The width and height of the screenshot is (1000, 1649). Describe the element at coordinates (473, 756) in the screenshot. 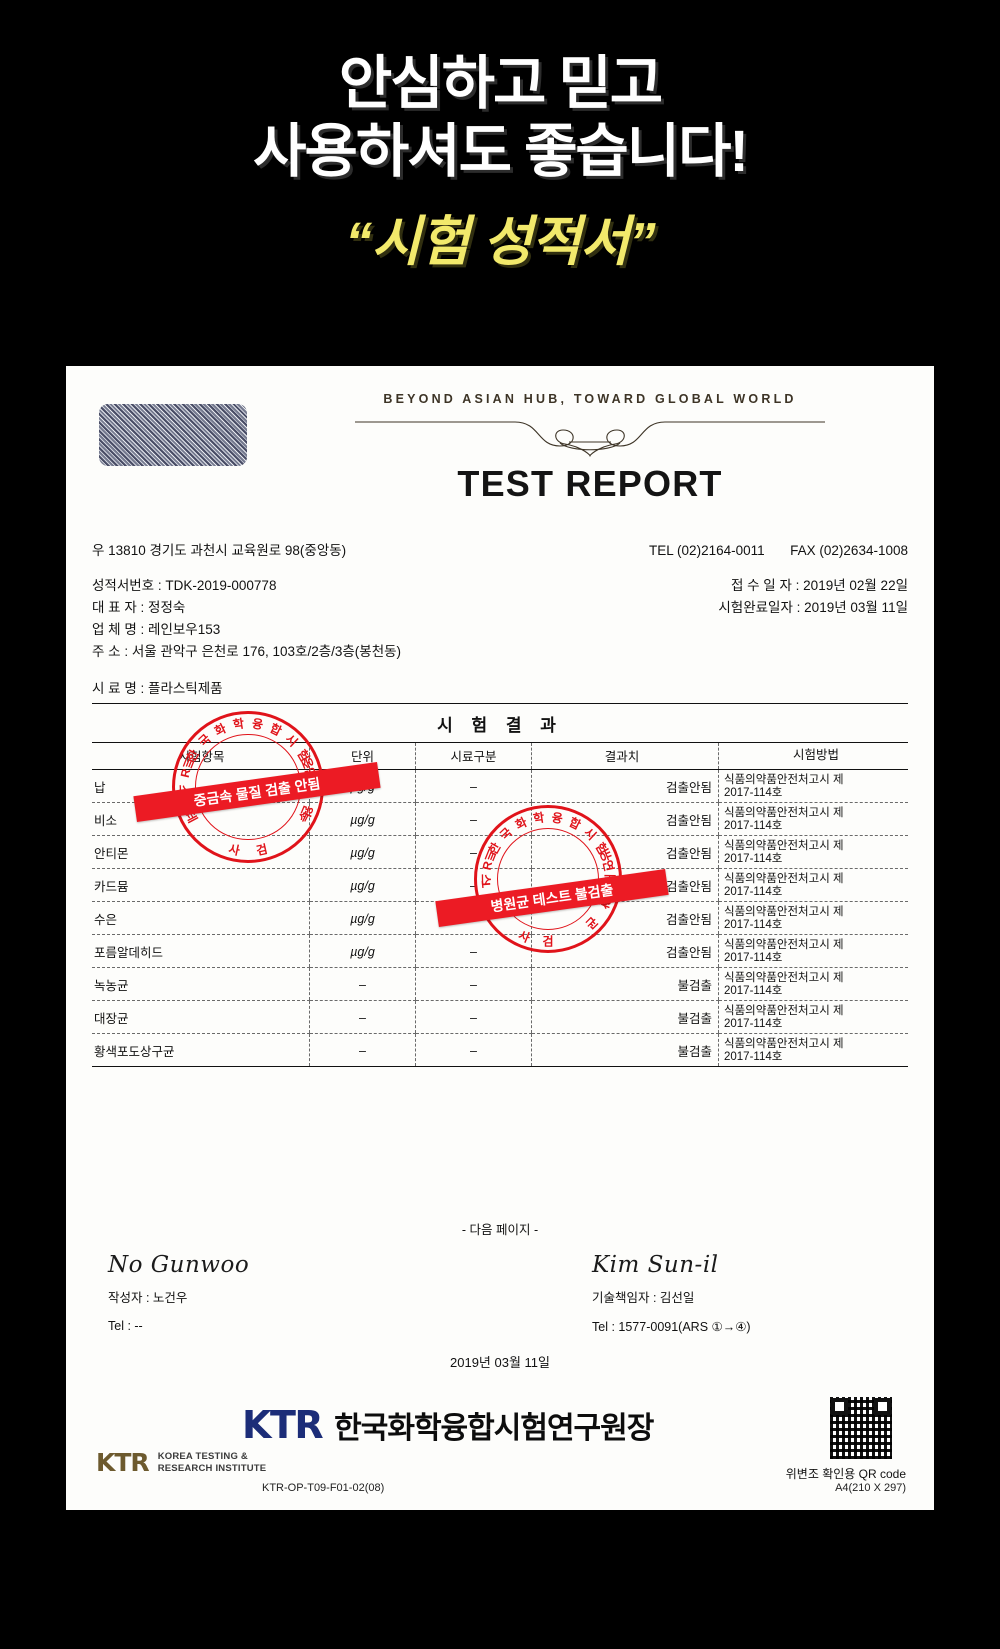

I see `header-division: 시료구분` at that location.